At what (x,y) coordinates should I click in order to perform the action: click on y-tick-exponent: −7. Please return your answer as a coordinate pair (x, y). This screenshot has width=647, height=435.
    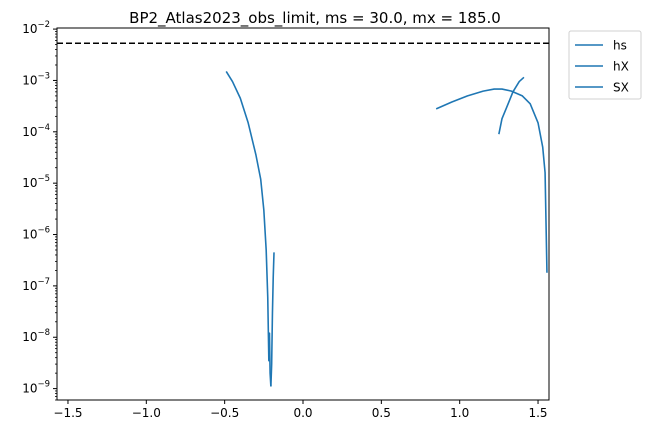
    Looking at the image, I should click on (43, 282).